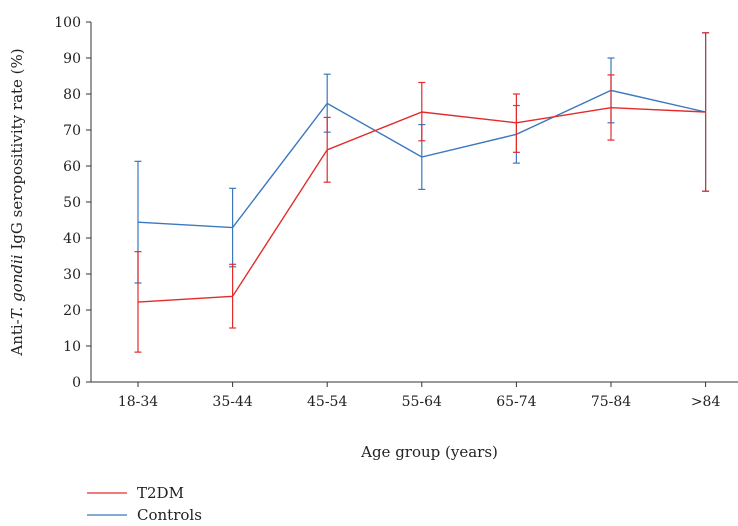 This screenshot has width=738, height=526. What do you see at coordinates (17, 286) in the screenshot?
I see `y-axis-title-italic: T. gondii` at bounding box center [17, 286].